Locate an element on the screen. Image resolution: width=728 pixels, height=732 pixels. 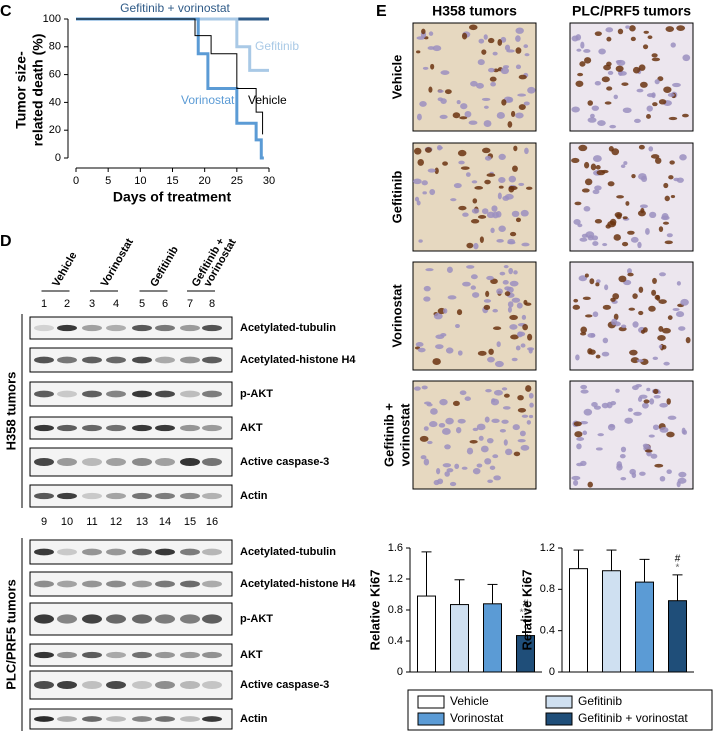
row-label: Vorinostat is located at coordinates (396, 316).